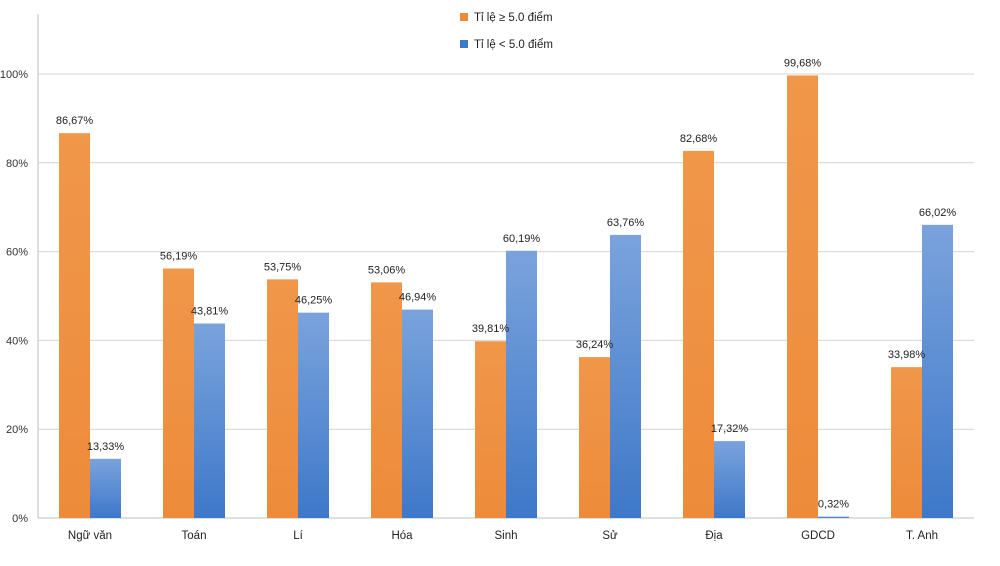  I want to click on y-tick-label: 20%, so click(17, 430).